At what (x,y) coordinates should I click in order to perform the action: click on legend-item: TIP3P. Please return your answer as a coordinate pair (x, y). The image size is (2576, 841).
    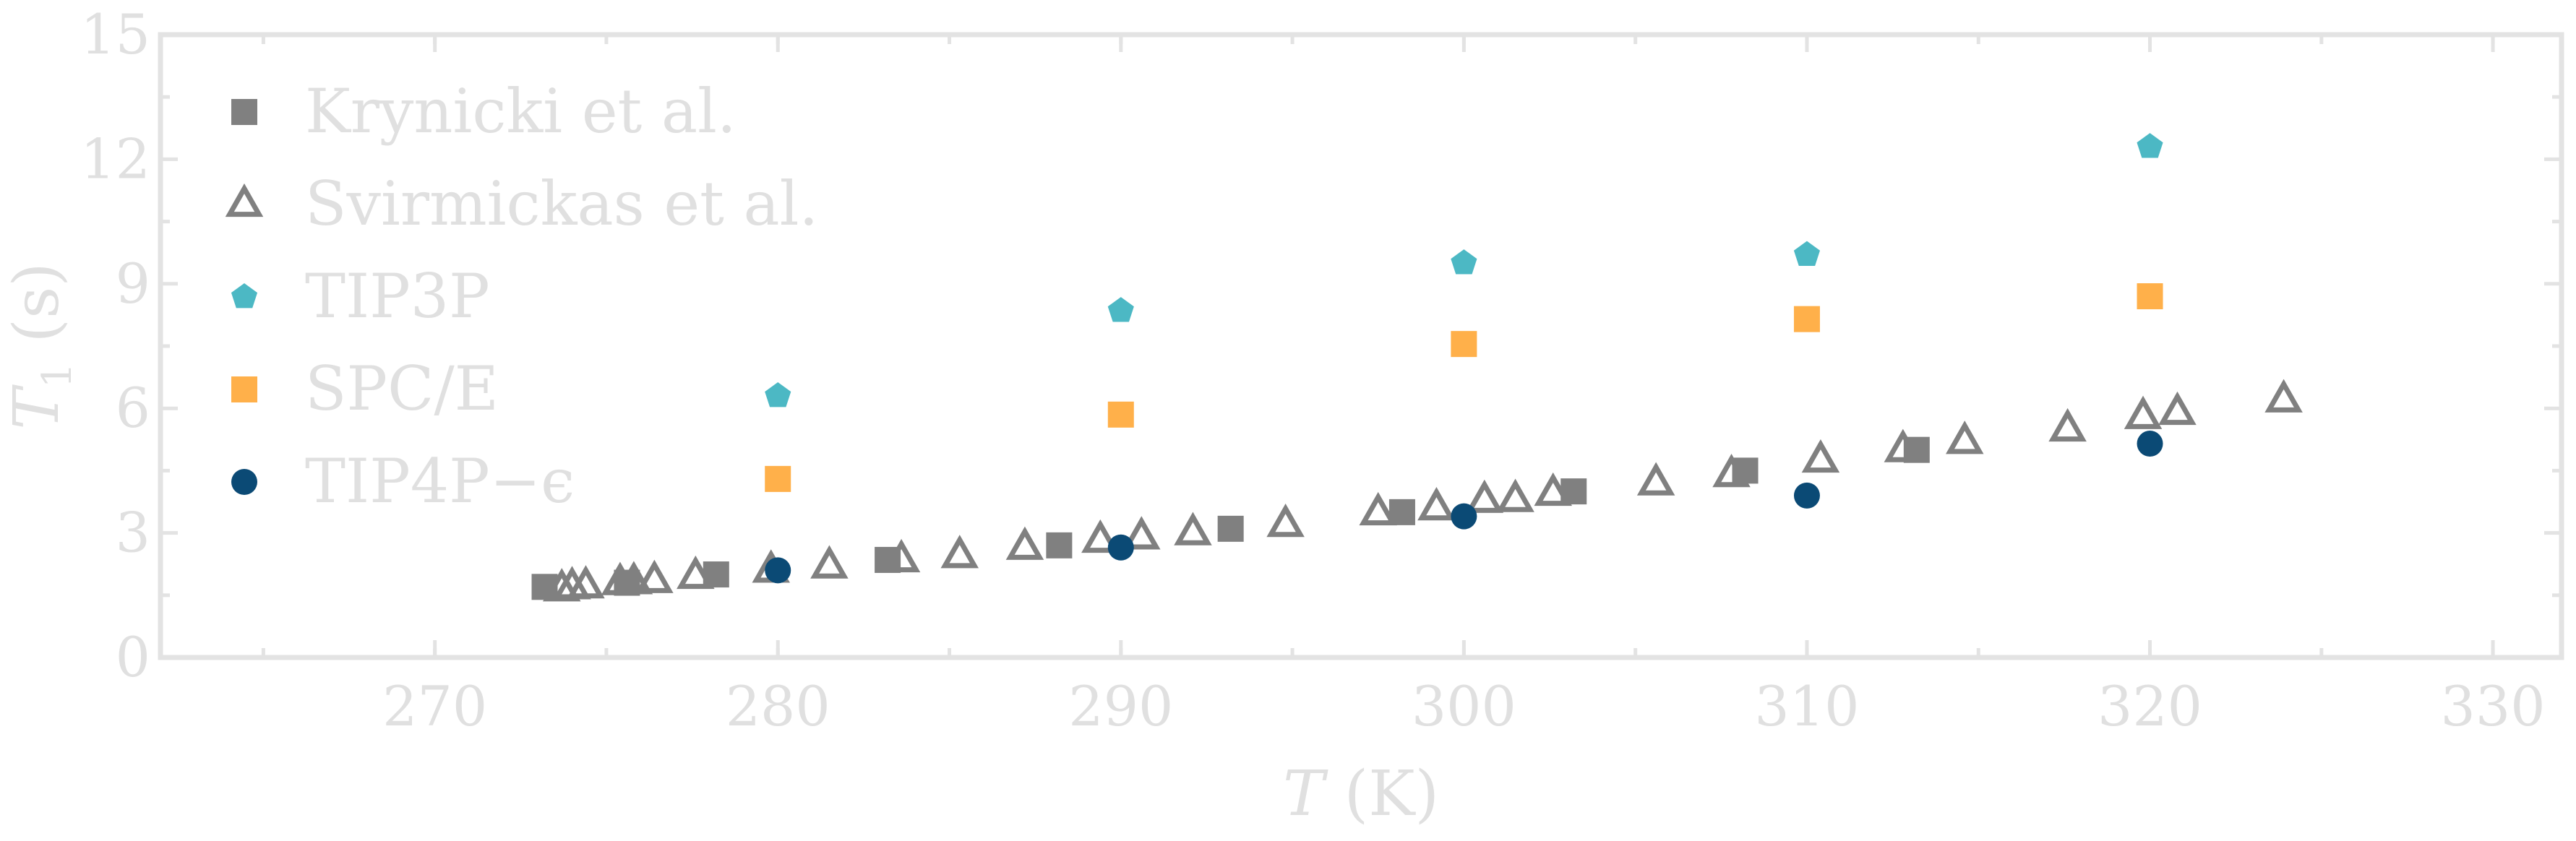
    Looking at the image, I should click on (361, 296).